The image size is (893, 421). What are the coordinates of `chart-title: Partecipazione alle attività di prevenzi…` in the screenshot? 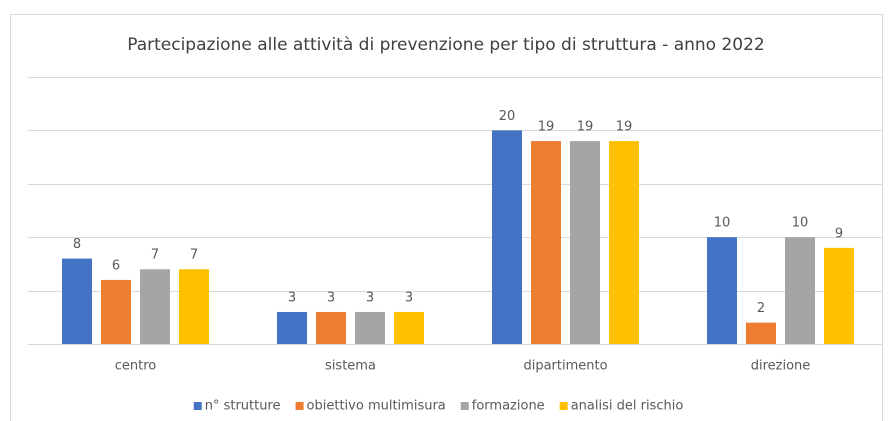 It's located at (446, 45).